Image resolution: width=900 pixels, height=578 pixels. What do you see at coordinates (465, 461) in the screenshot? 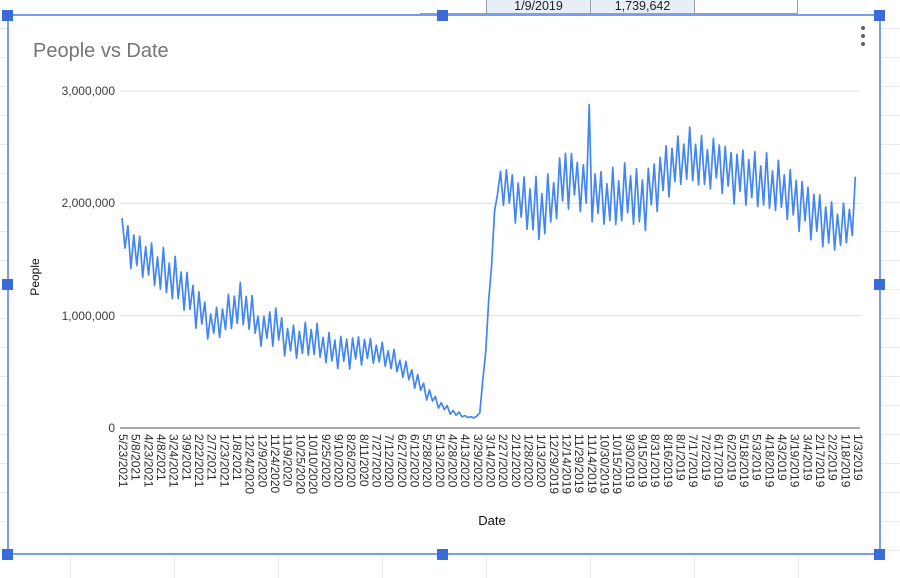
I see `x-tick-label: 4/13/2020` at bounding box center [465, 461].